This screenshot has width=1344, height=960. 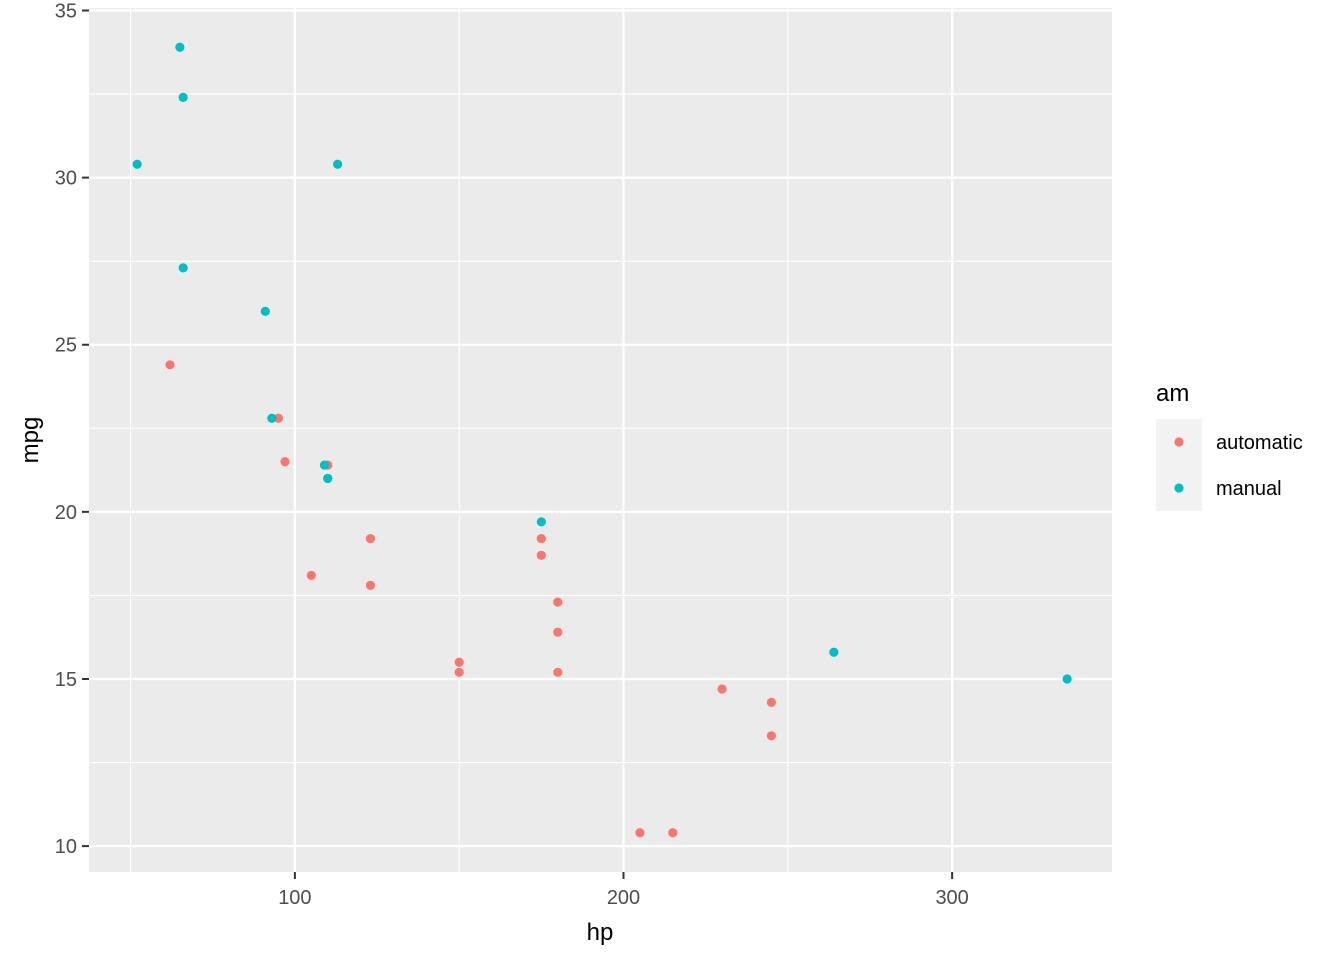 I want to click on x-axis: 100 200 300, so click(x=623, y=890).